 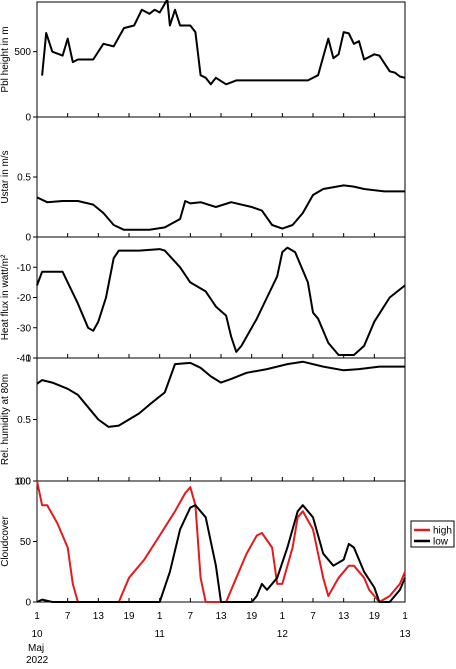 I want to click on y-tick-label: 0.0, so click(x=24, y=482).